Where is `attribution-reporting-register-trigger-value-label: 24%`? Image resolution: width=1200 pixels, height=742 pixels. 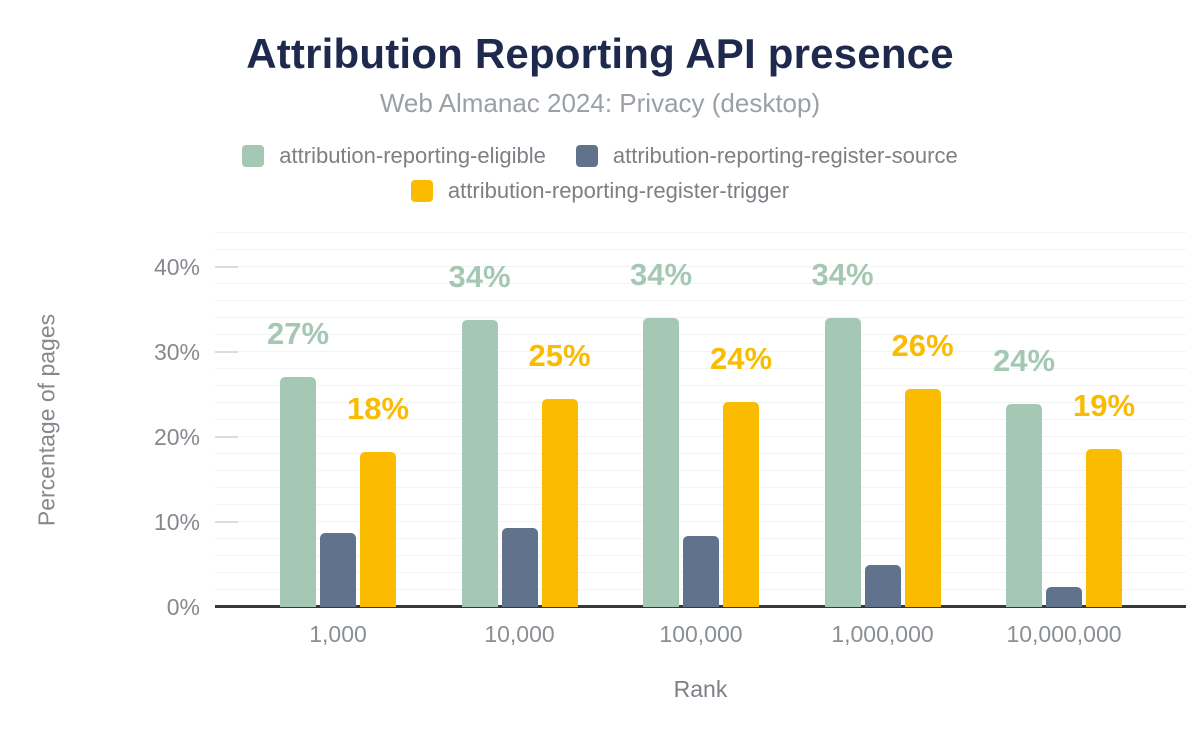
attribution-reporting-register-trigger-value-label: 24% is located at coordinates (741, 359).